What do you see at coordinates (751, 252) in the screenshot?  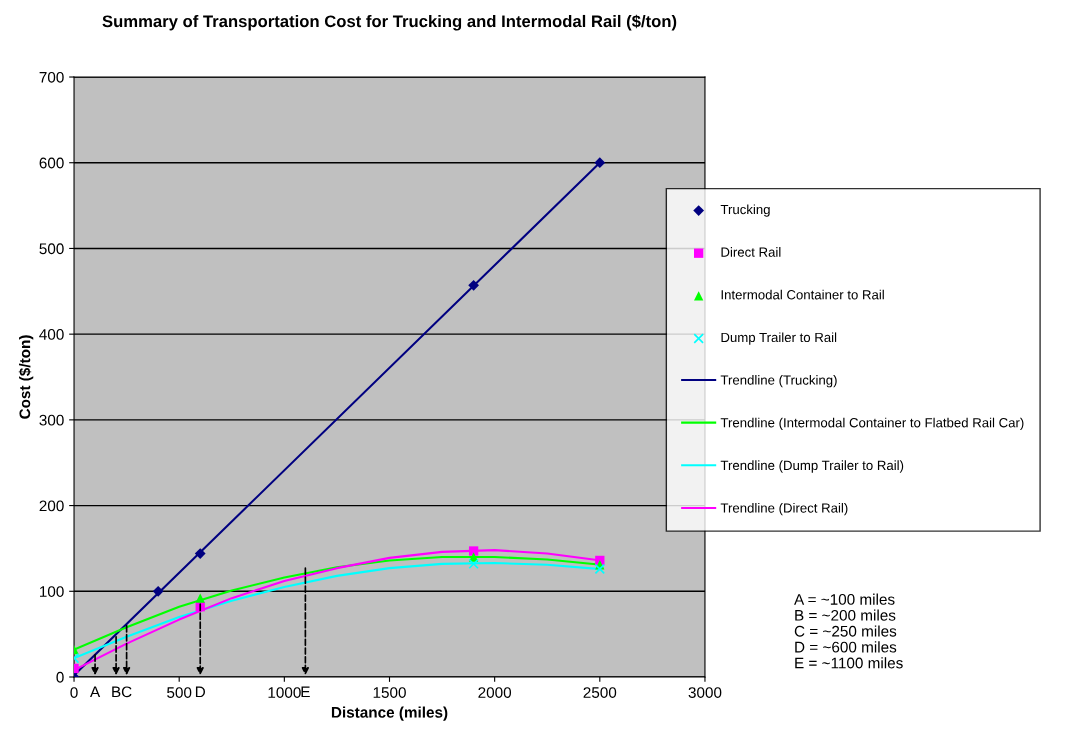 I see `legend-label: Direct Rail` at bounding box center [751, 252].